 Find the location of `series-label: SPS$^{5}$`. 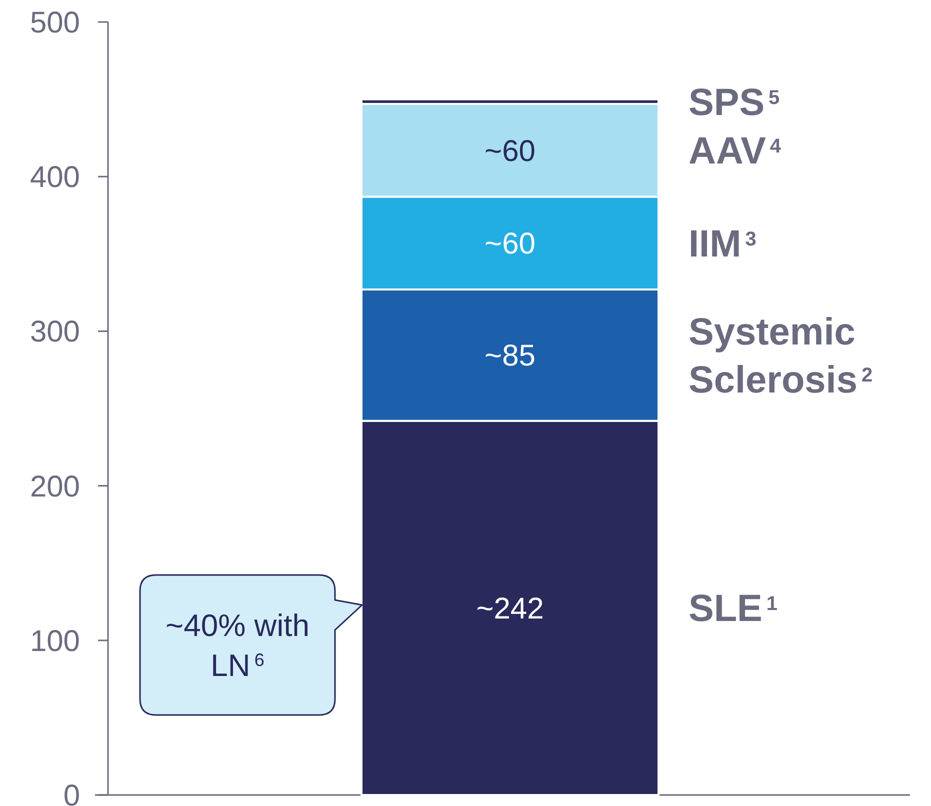

series-label: SPS$^{5}$ is located at coordinates (734, 103).